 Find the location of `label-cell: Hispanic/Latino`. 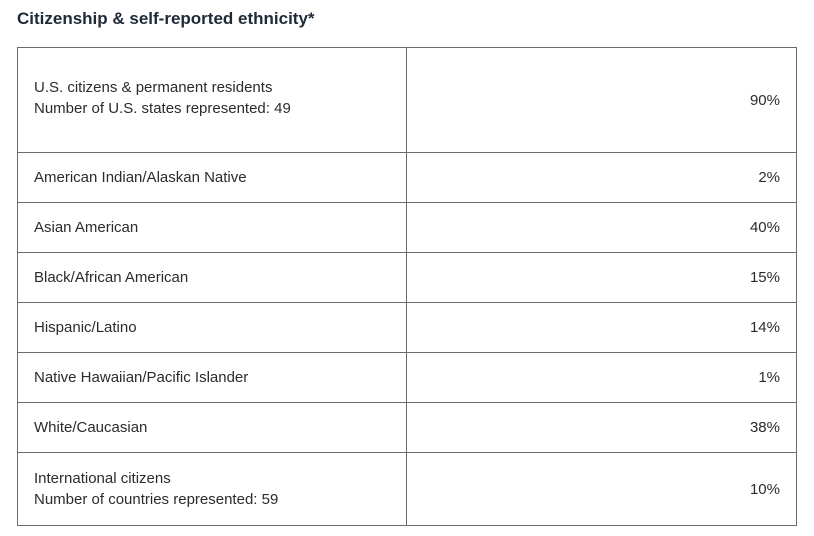

label-cell: Hispanic/Latino is located at coordinates (212, 327).